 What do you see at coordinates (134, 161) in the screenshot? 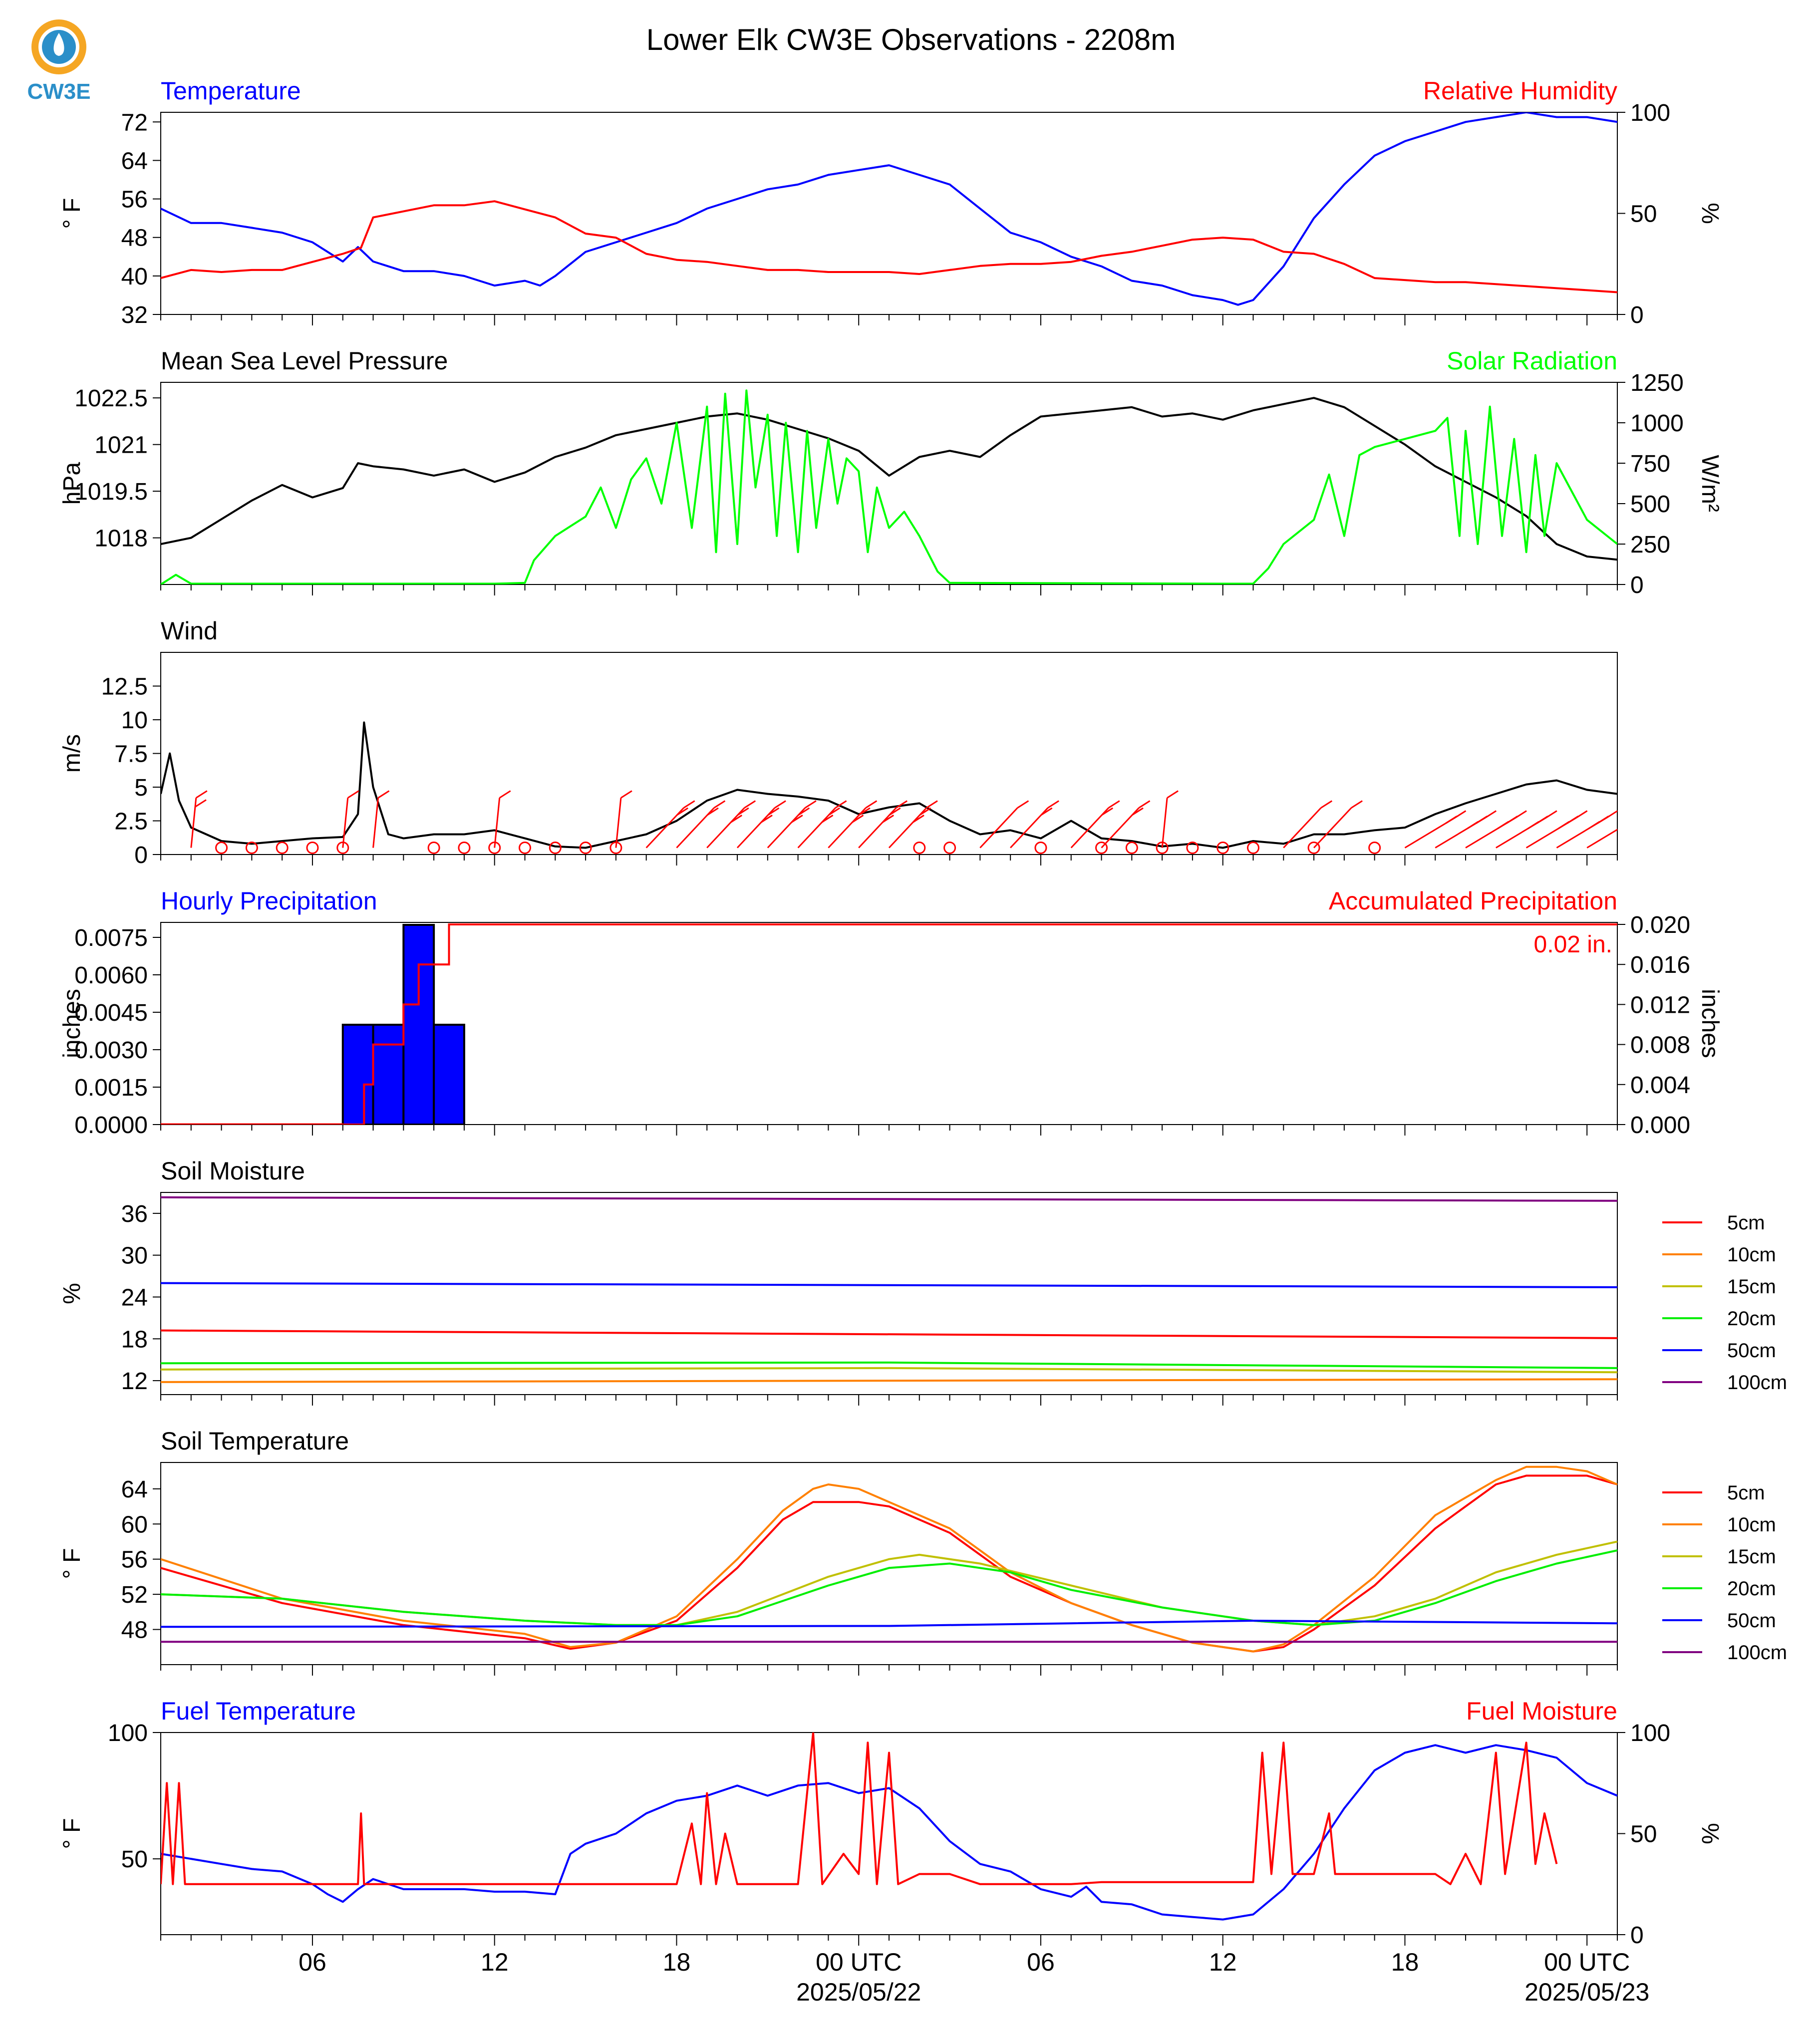
I see `y-tick-label-left: 64` at bounding box center [134, 161].